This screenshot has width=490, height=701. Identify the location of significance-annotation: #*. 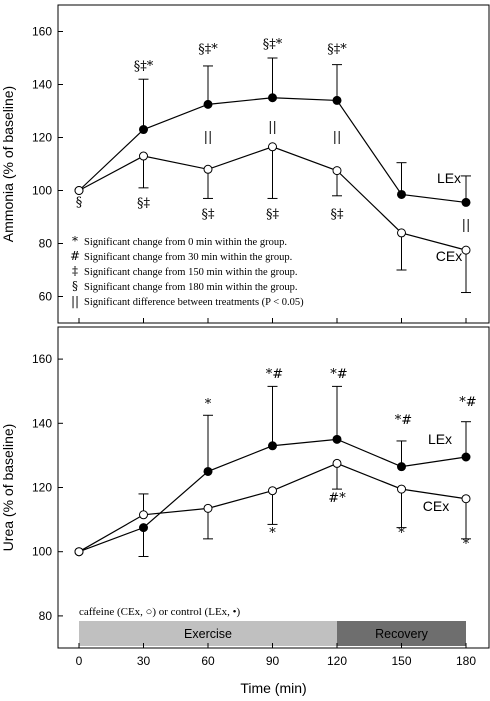
(337, 498).